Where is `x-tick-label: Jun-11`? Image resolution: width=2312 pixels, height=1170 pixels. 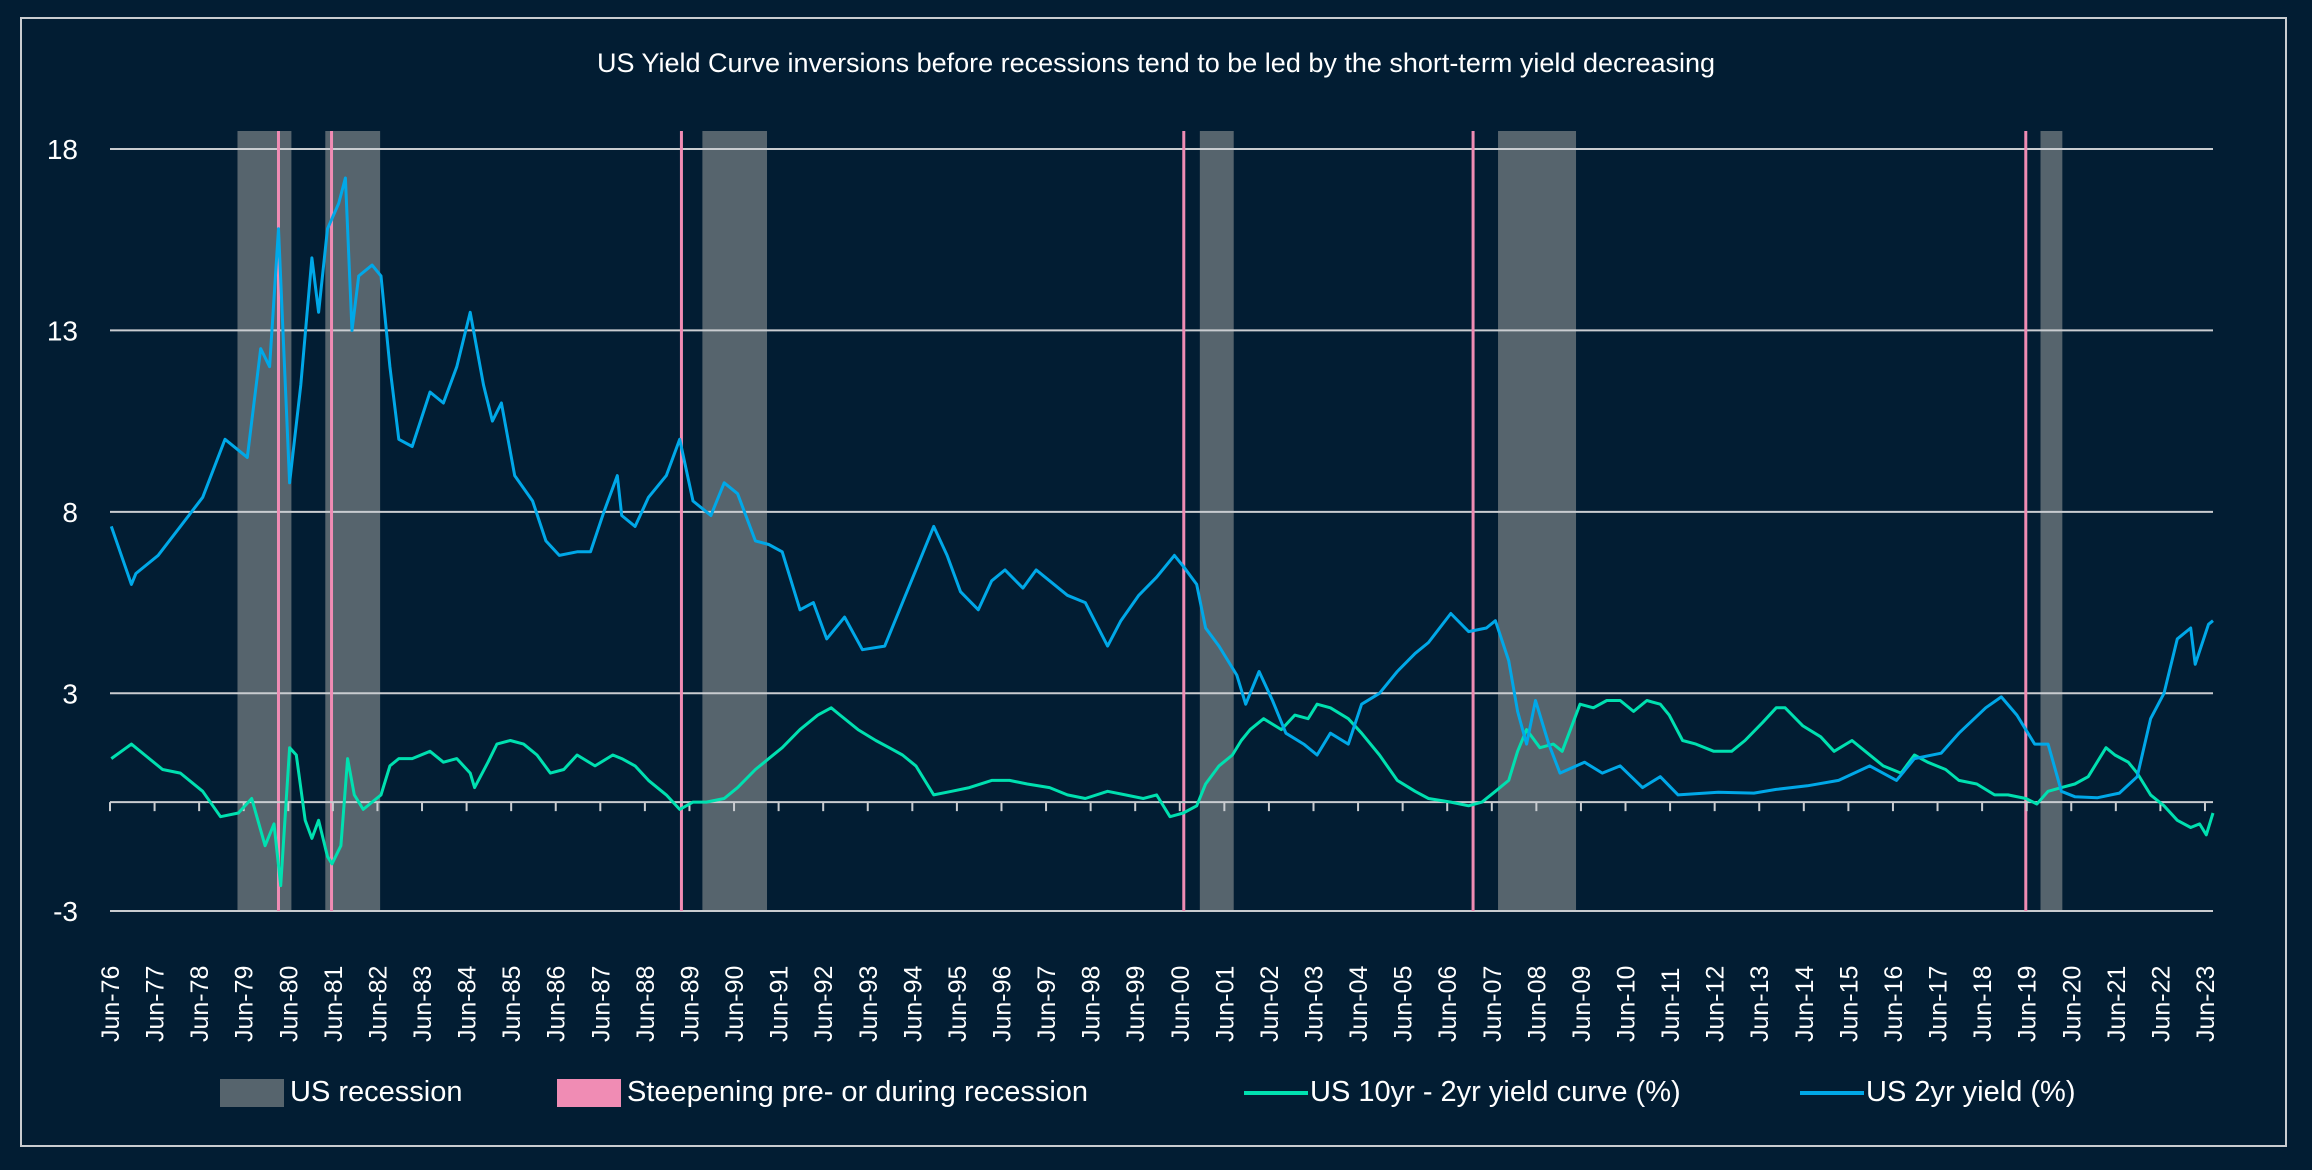
x-tick-label: Jun-11 is located at coordinates (1671, 1004).